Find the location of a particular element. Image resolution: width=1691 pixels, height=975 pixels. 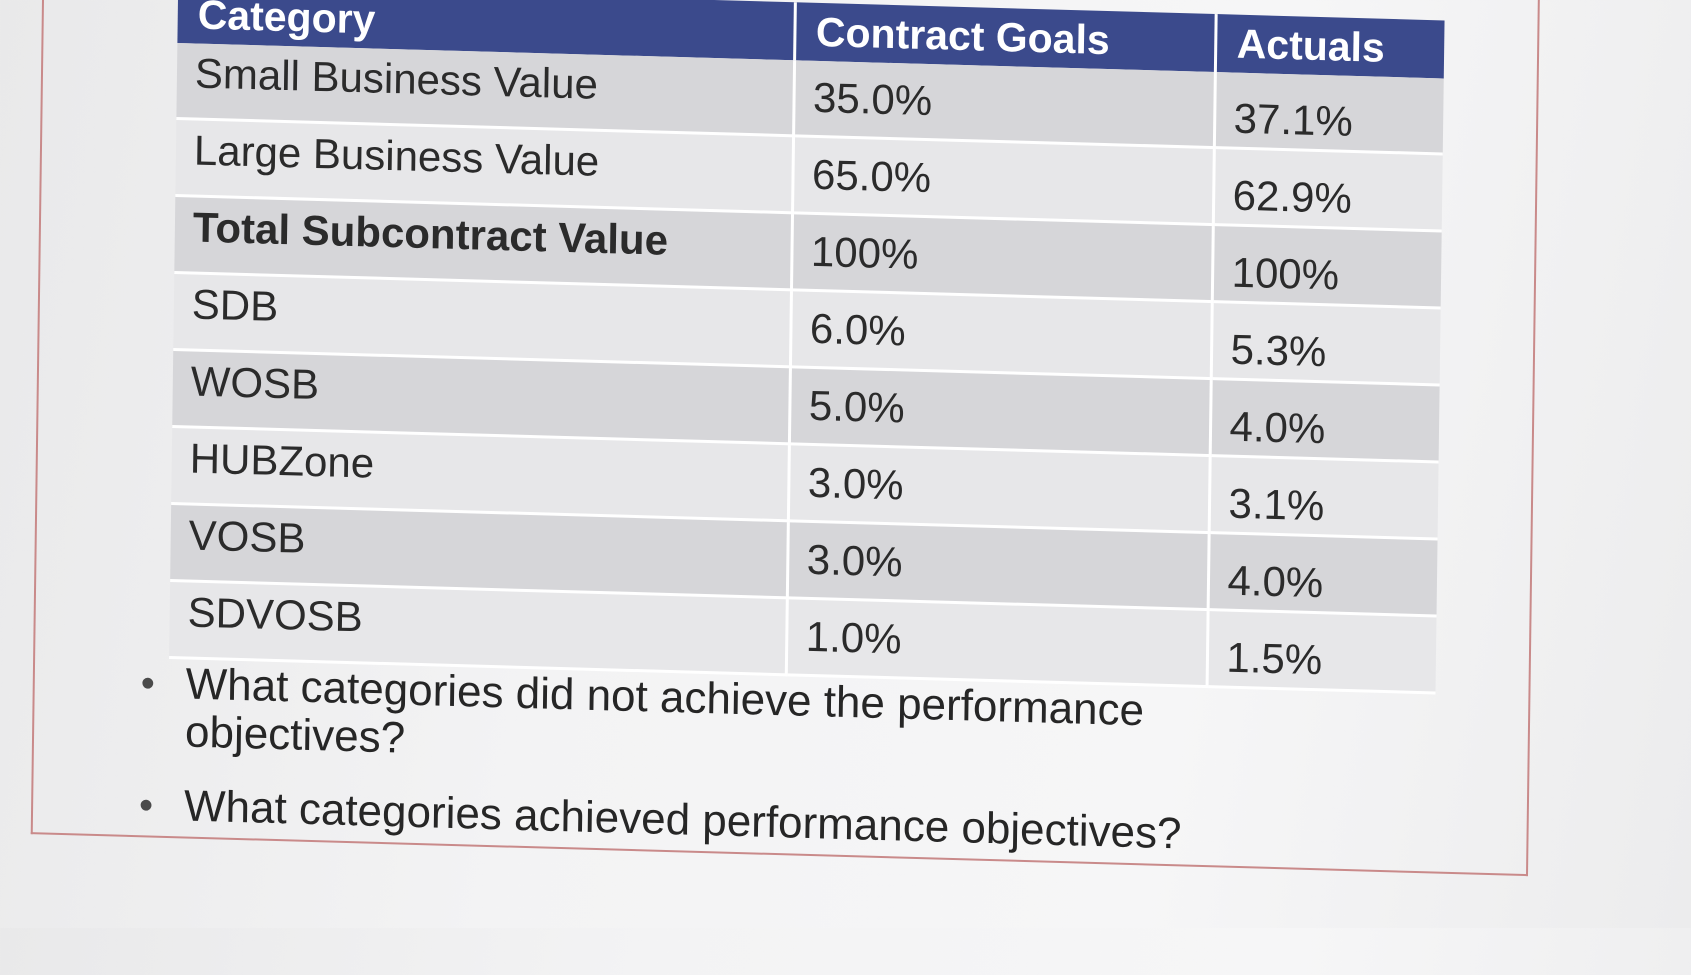

row-actual: 3.1% is located at coordinates (1323, 497).